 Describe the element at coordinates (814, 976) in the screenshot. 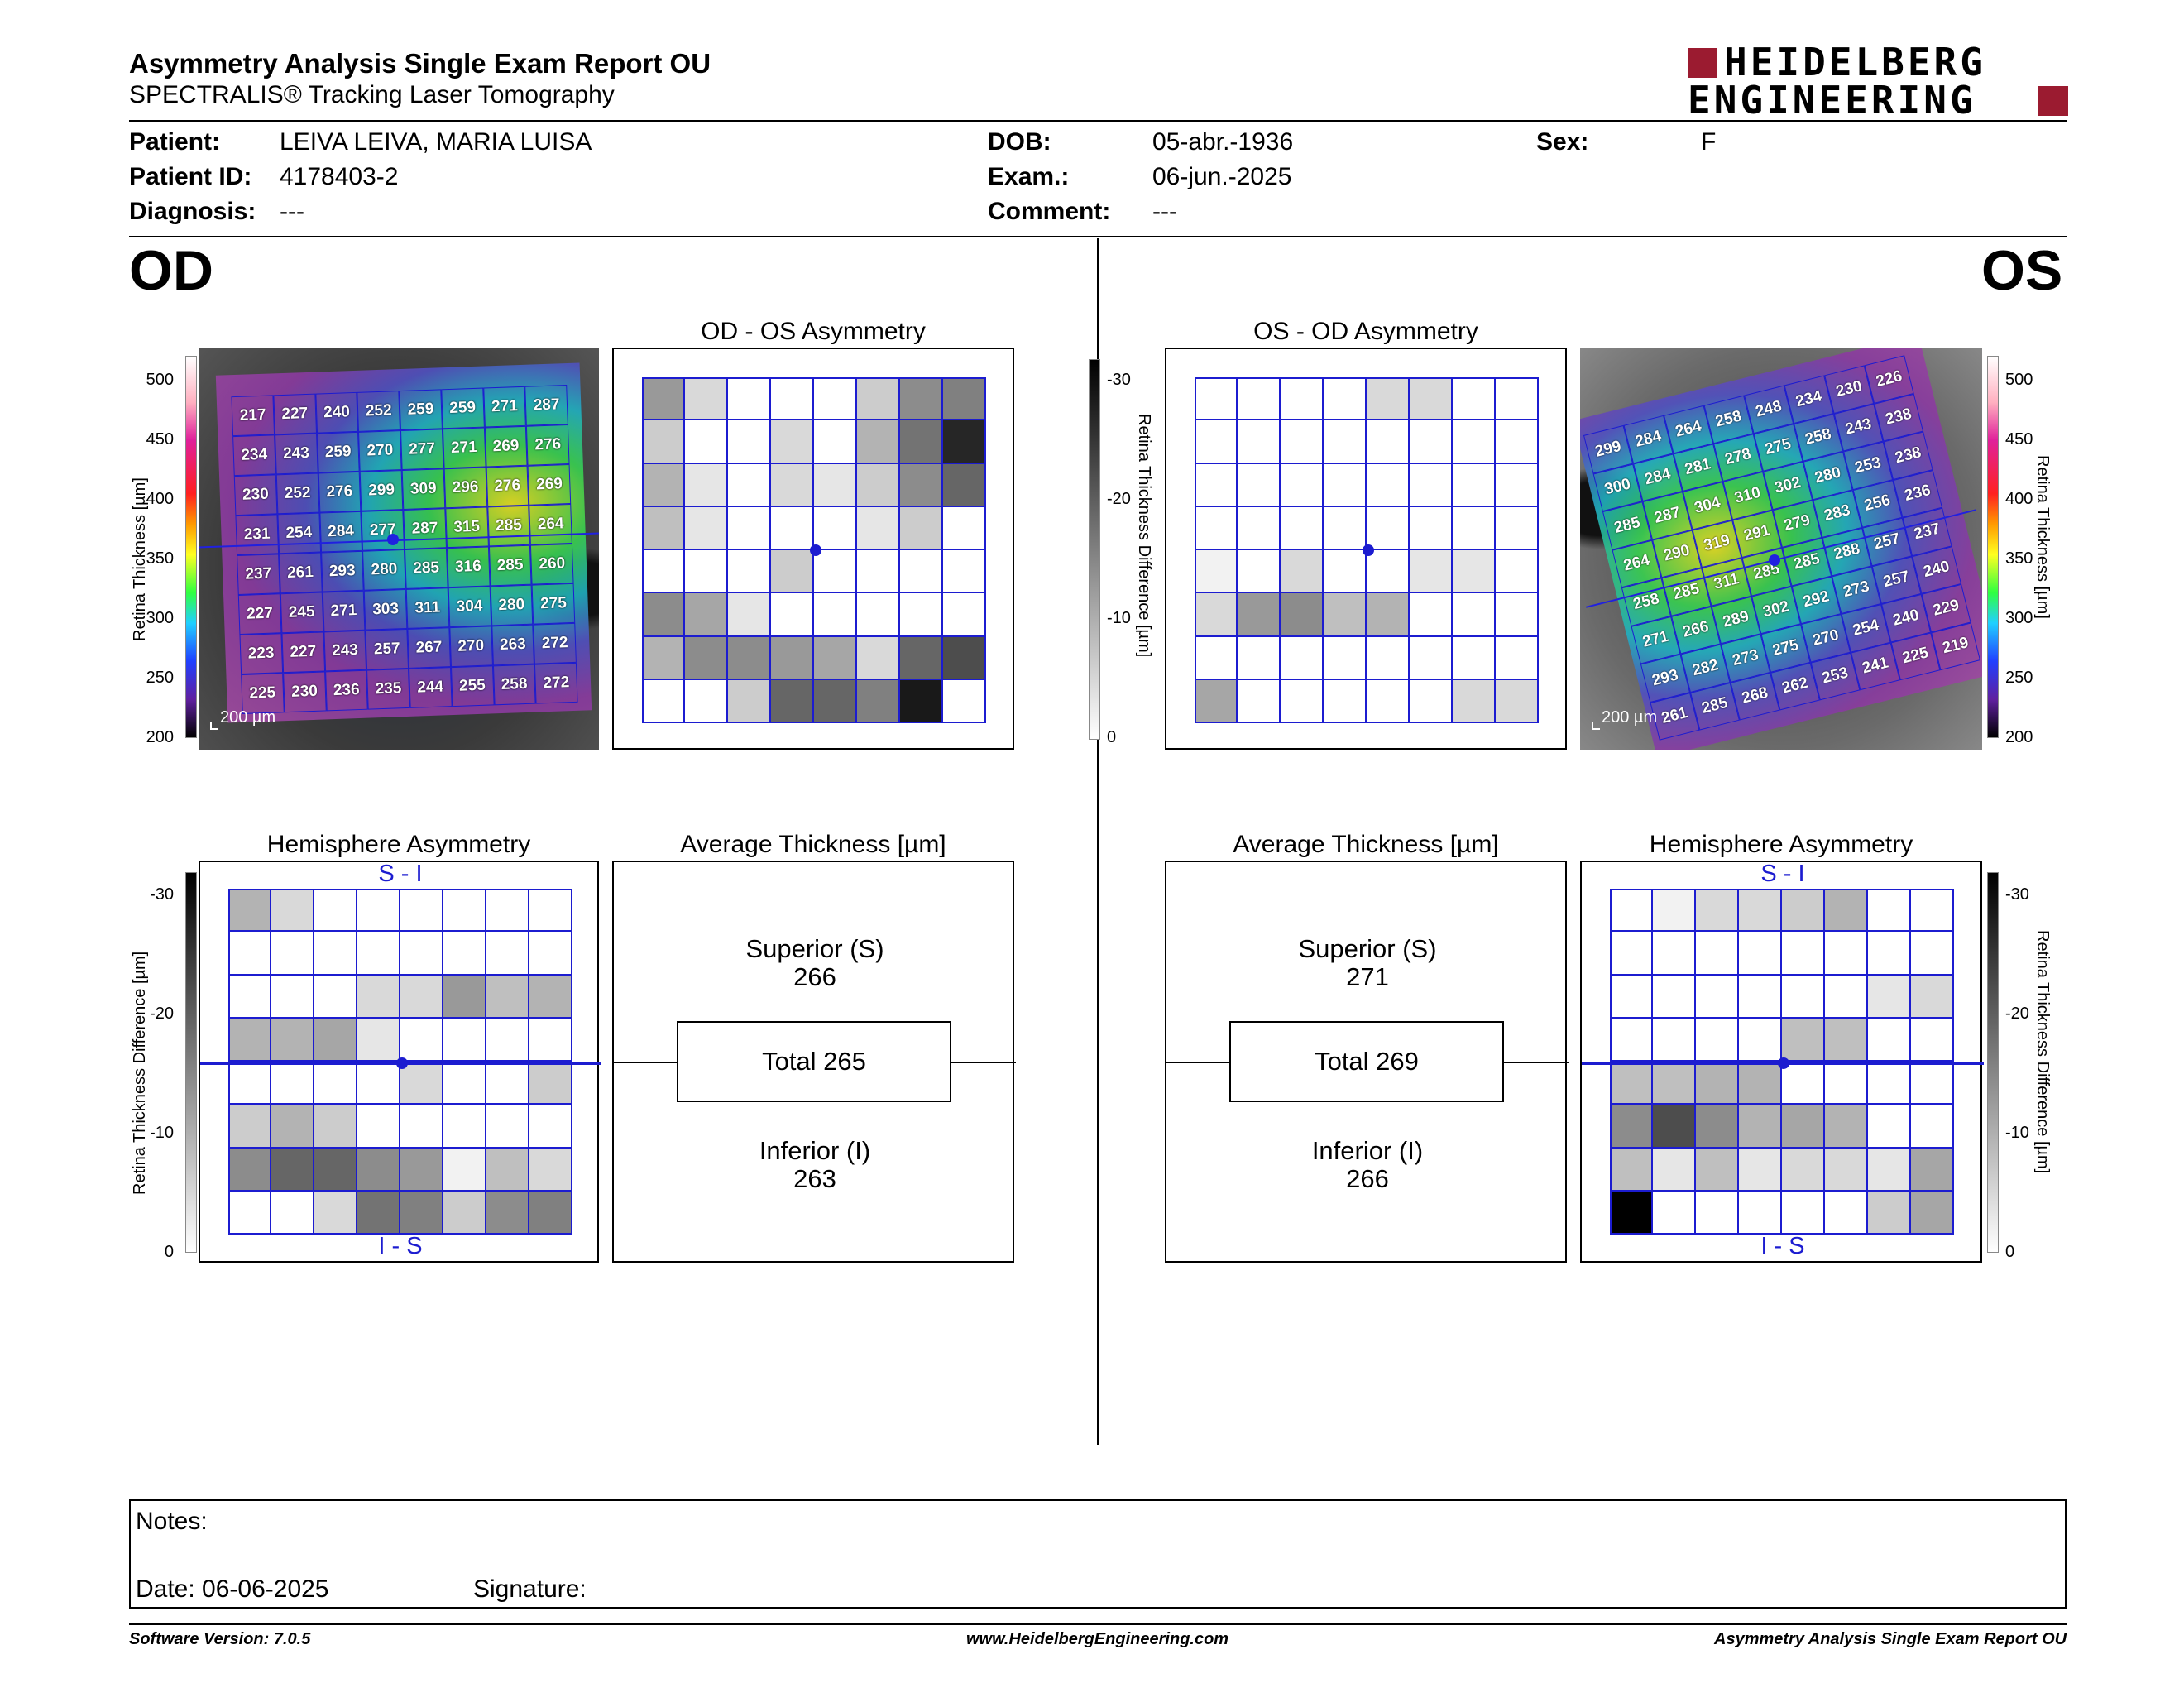

I see `od-superior-value: 266` at that location.